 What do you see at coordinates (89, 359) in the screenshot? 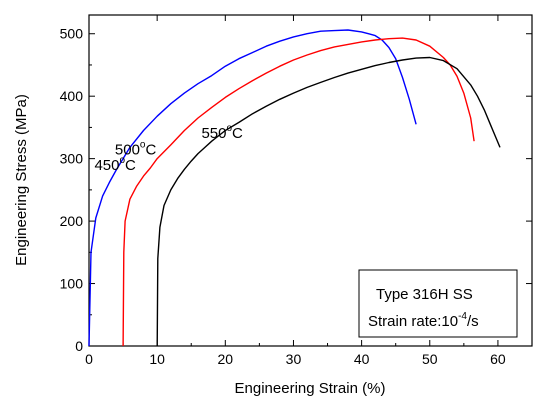
I see `x-tick-label: 0` at bounding box center [89, 359].